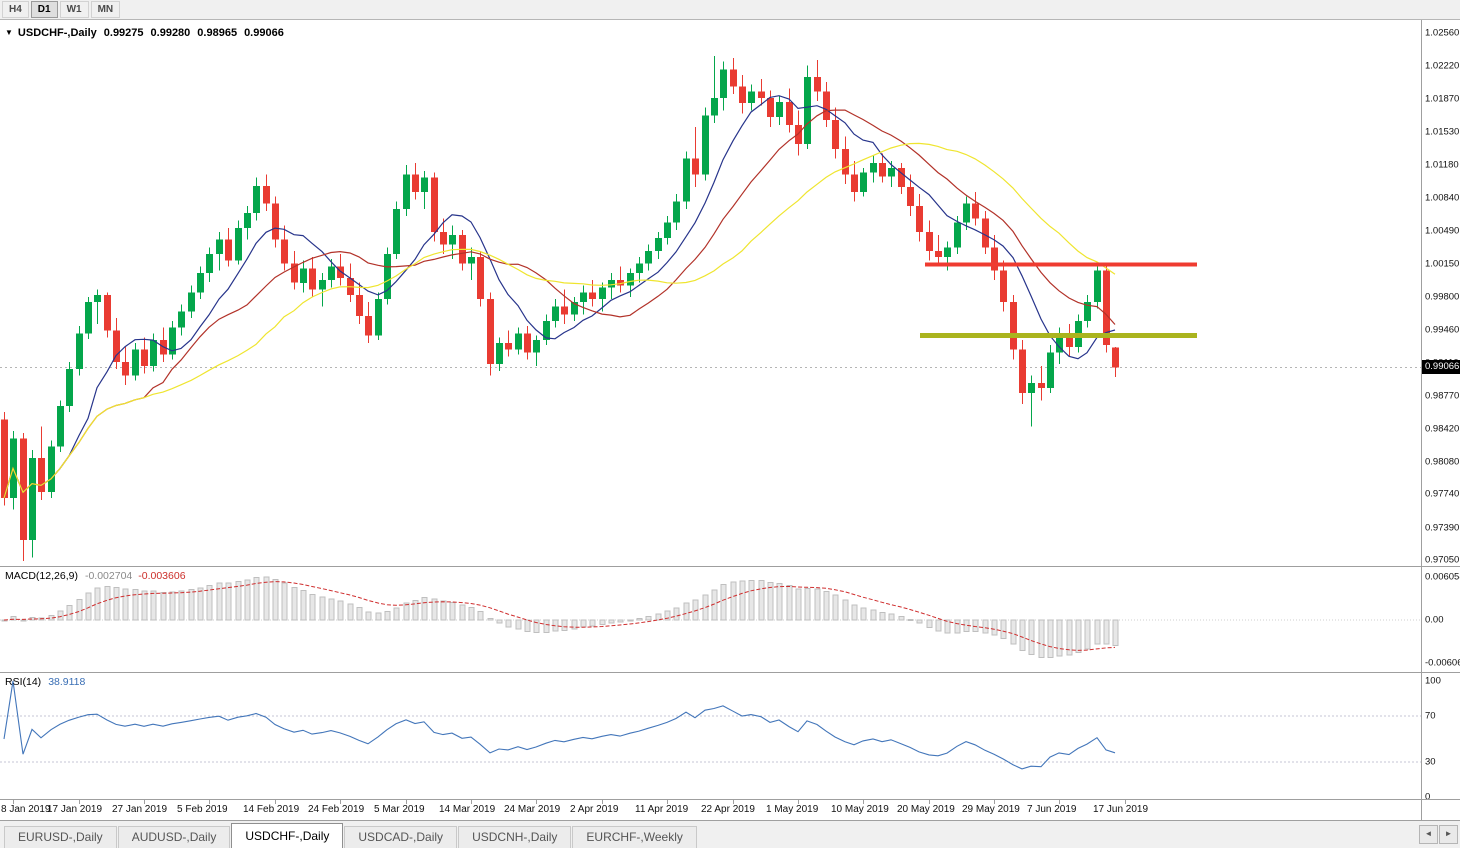 The image size is (1460, 848). Describe the element at coordinates (399, 809) in the screenshot. I see `date-label: 5 Mar 2019` at that location.